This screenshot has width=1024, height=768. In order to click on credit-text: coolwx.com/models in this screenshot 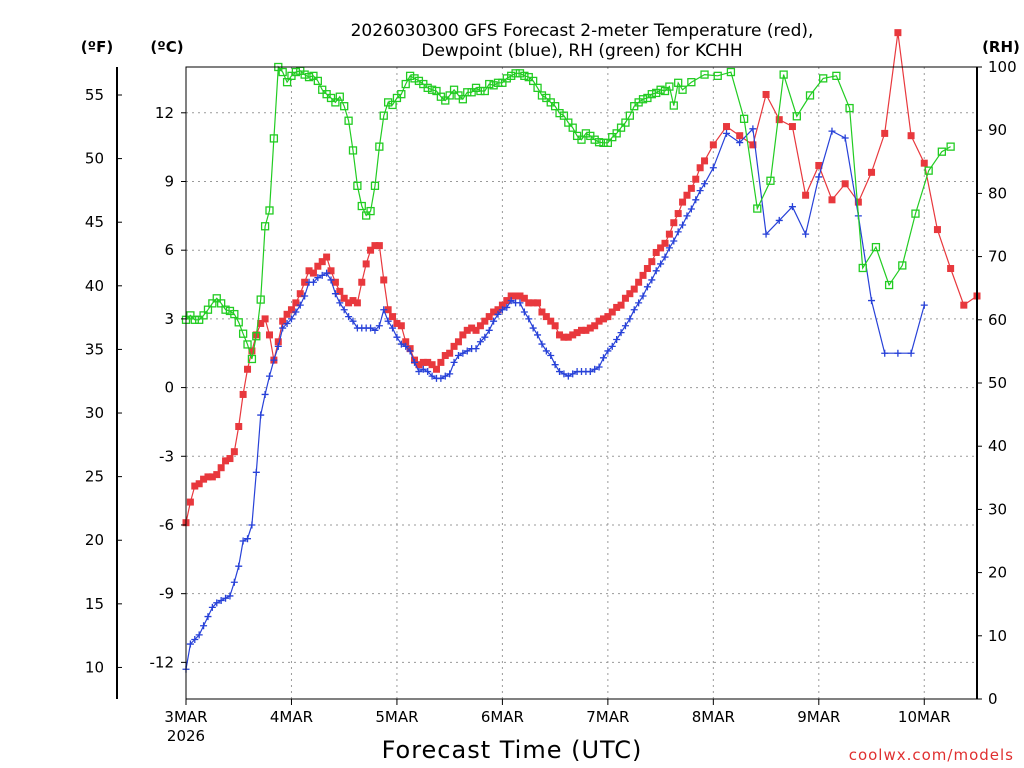, I will do `click(931, 755)`.